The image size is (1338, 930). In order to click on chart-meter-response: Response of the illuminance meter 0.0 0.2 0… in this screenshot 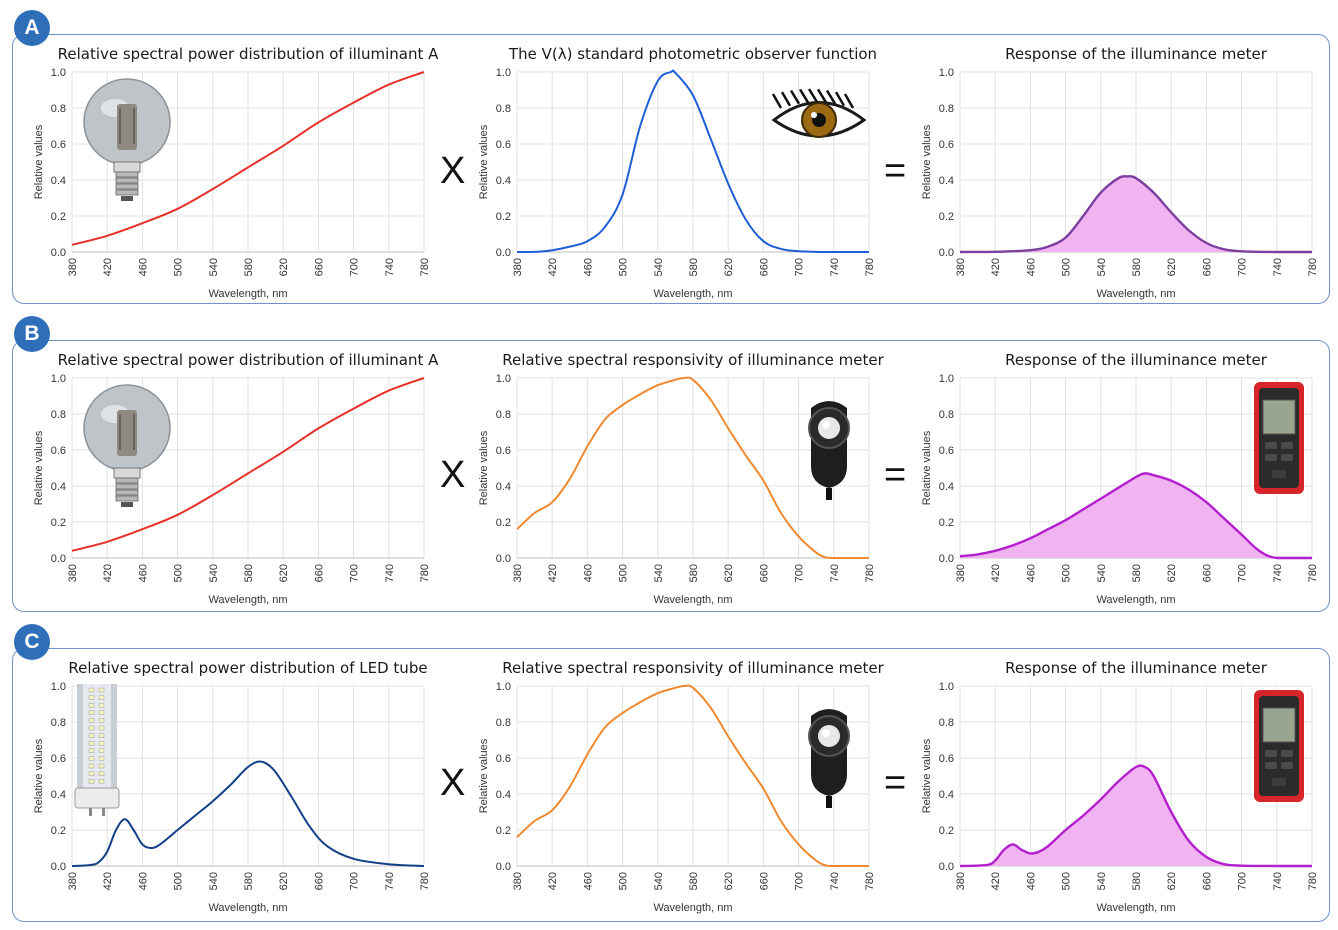, I will do `click(1120, 172)`.